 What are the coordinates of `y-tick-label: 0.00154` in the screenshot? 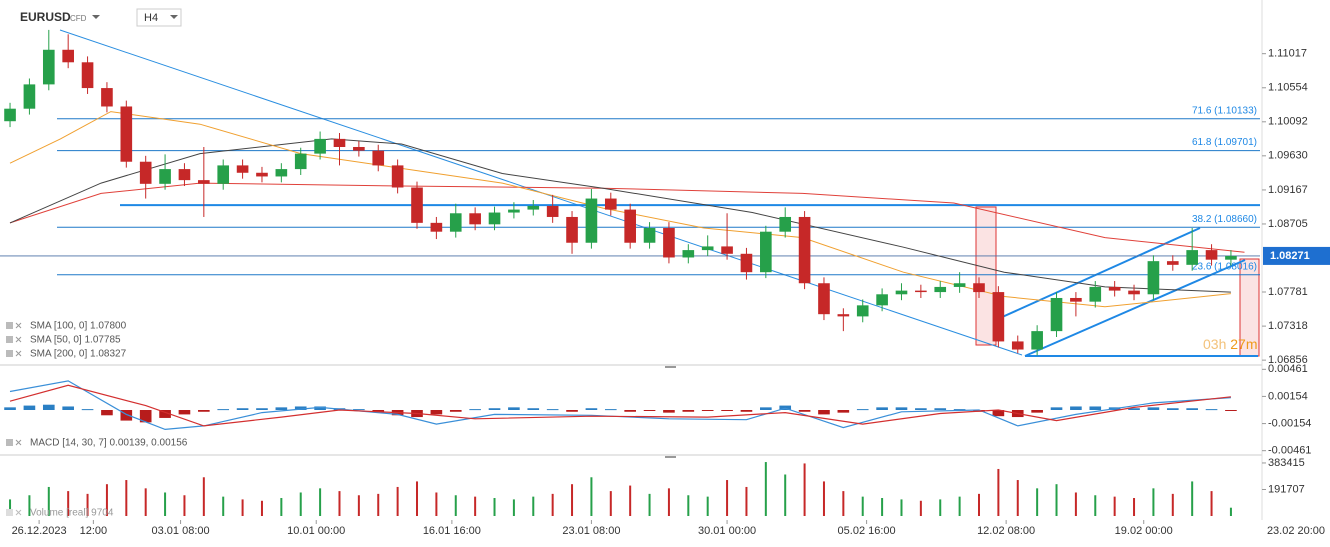 It's located at (1288, 396).